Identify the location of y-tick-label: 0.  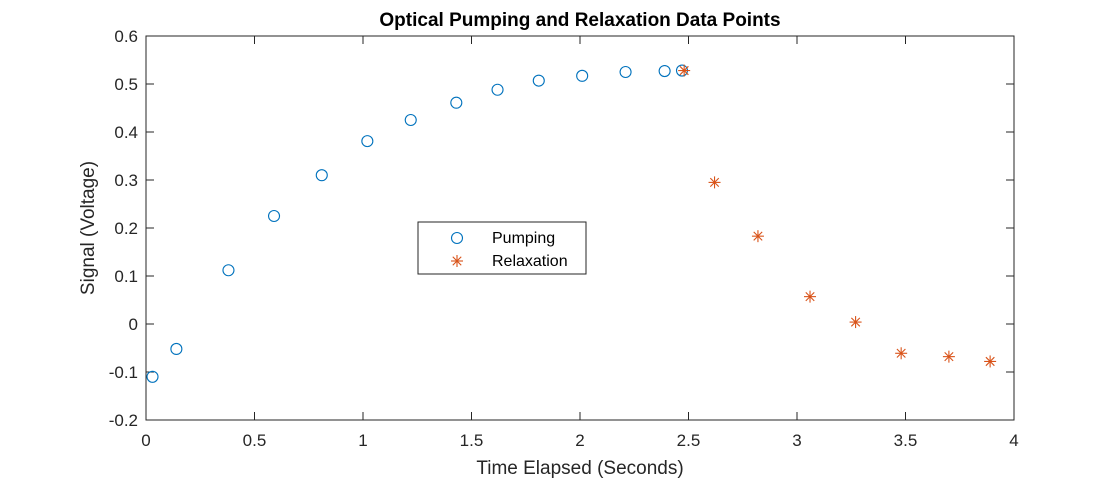
(133, 324).